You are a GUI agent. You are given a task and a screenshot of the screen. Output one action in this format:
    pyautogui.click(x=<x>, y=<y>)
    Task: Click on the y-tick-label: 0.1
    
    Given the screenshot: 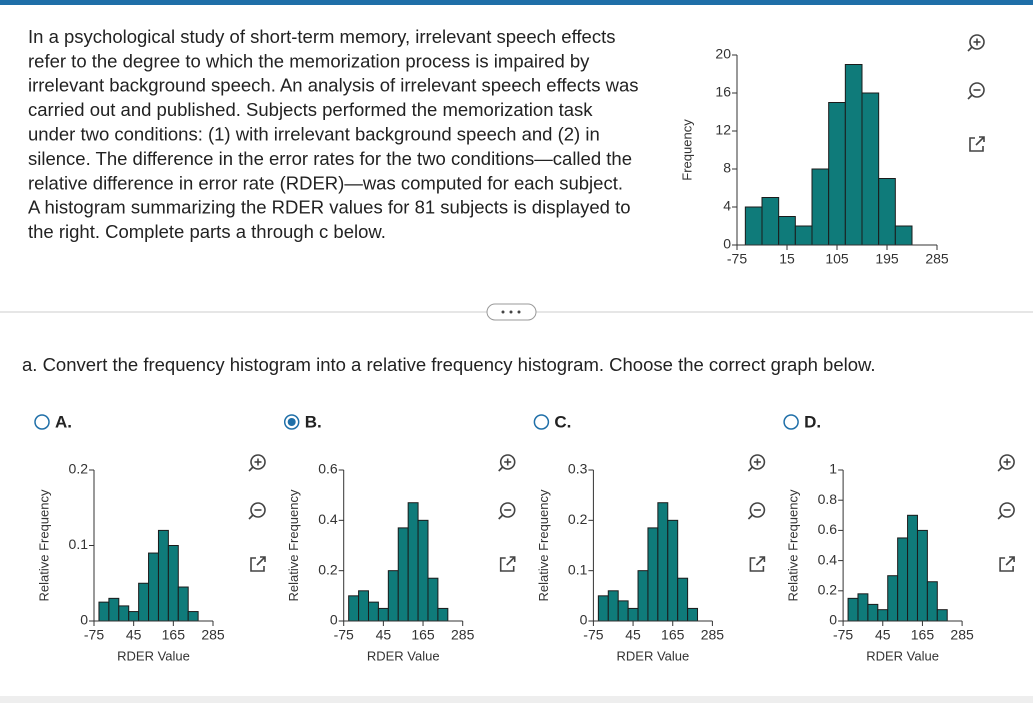 What is the action you would take?
    pyautogui.click(x=578, y=569)
    